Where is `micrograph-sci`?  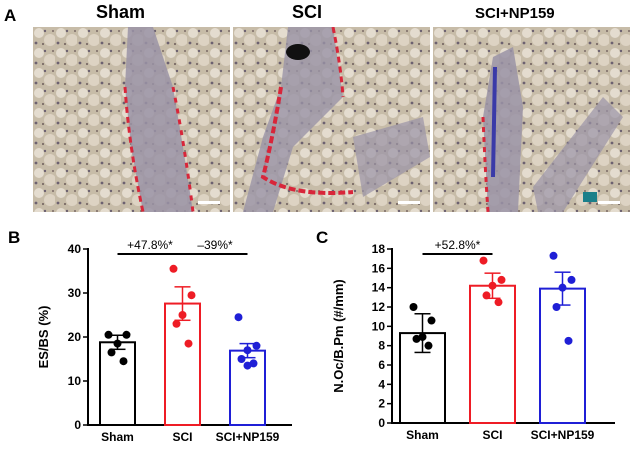
micrograph-sci is located at coordinates (331, 119).